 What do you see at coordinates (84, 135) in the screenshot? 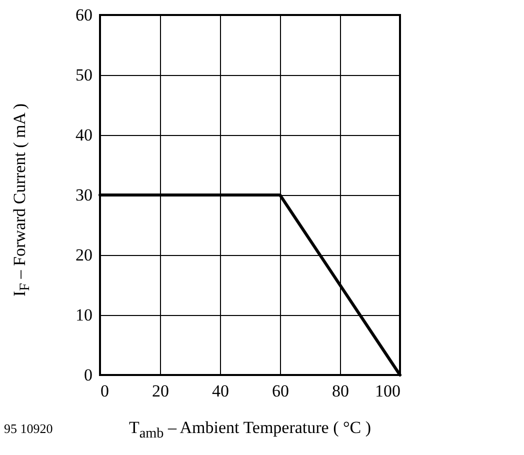
I see `y-tick-label: 40` at bounding box center [84, 135].